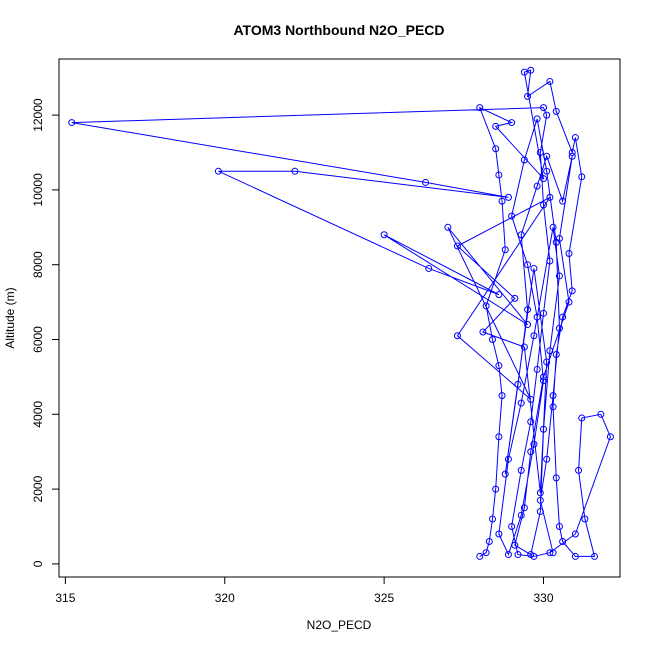  I want to click on y-tick-label: 4000, so click(38, 414).